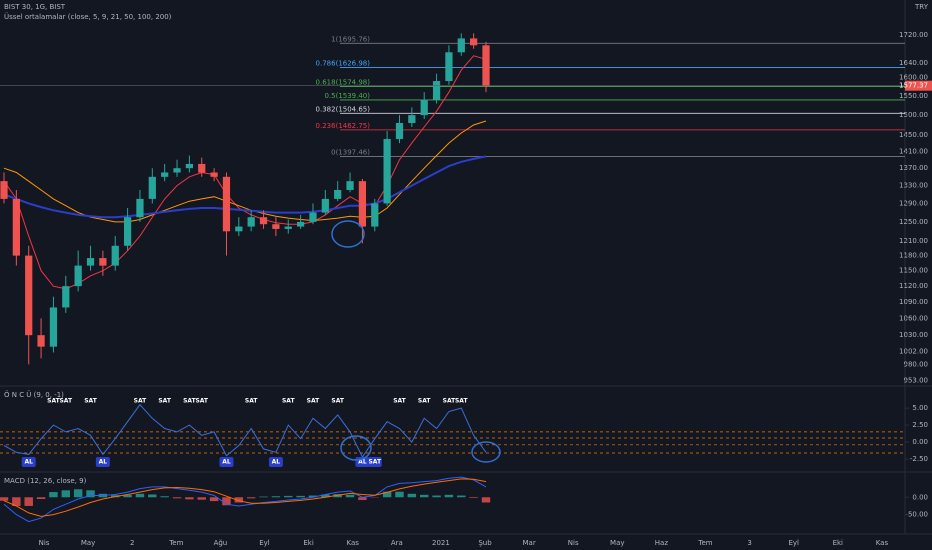 This screenshot has width=932, height=550. I want to click on x-tick-label: 3, so click(749, 543).